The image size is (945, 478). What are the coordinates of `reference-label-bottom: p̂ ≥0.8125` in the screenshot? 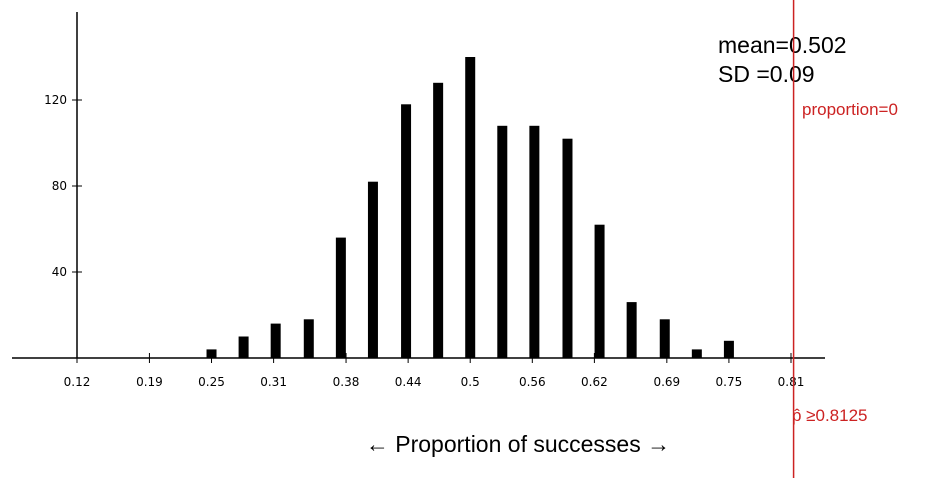 It's located at (830, 415).